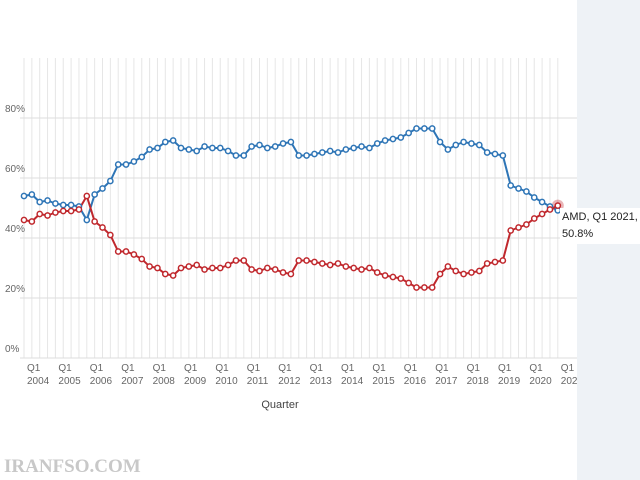 The width and height of the screenshot is (640, 480). I want to click on x-tick-label: Q1 2016, so click(415, 375).